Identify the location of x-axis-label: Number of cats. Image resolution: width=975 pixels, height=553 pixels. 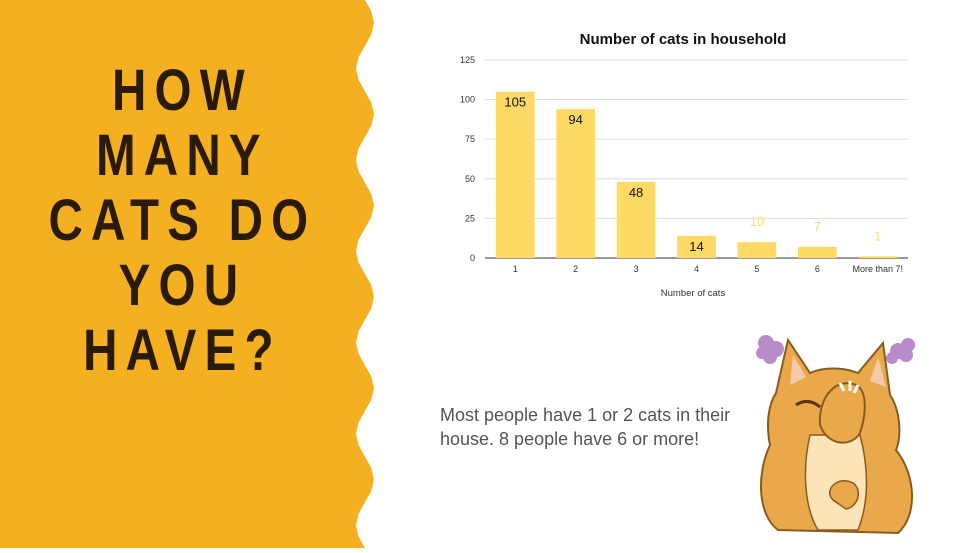
(693, 293).